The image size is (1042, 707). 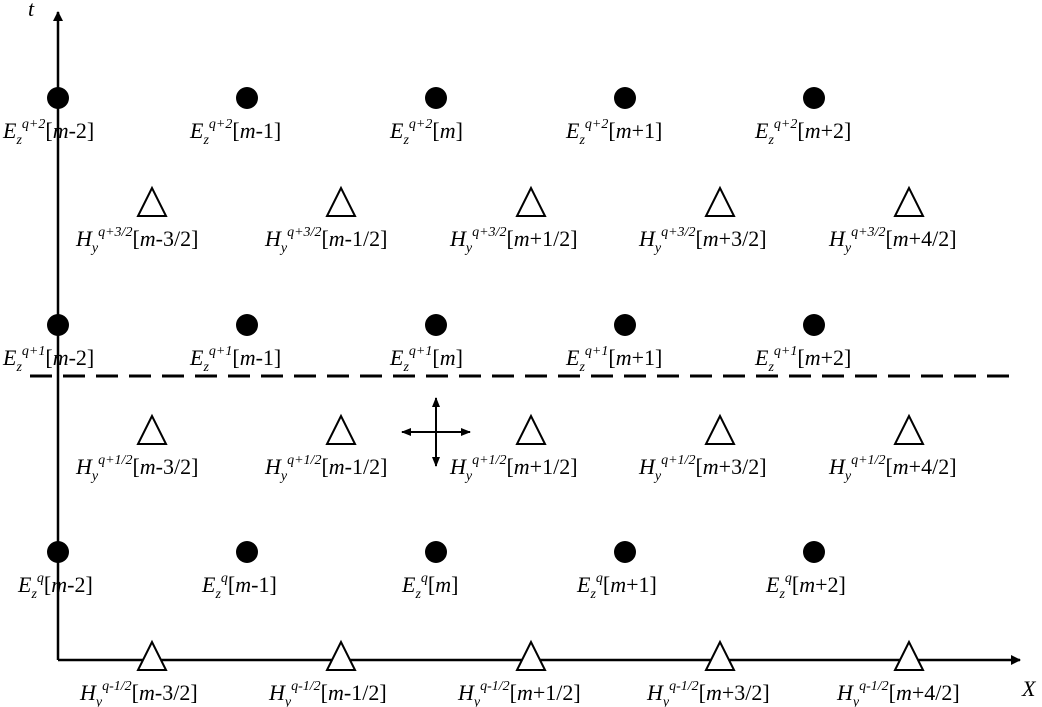 I want to click on e-field-label: Ezq[m+2], so click(x=805, y=586).